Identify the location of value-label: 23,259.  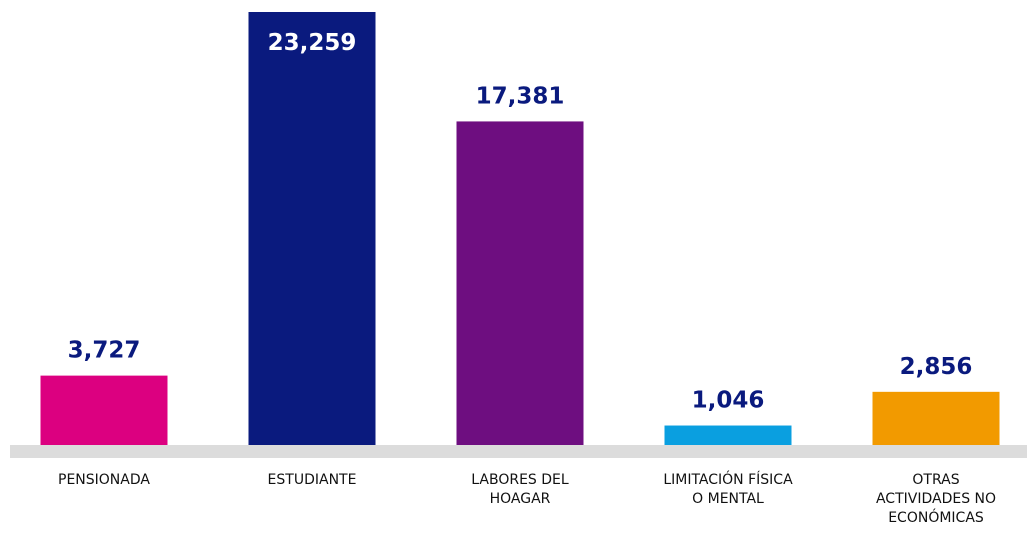
(312, 43).